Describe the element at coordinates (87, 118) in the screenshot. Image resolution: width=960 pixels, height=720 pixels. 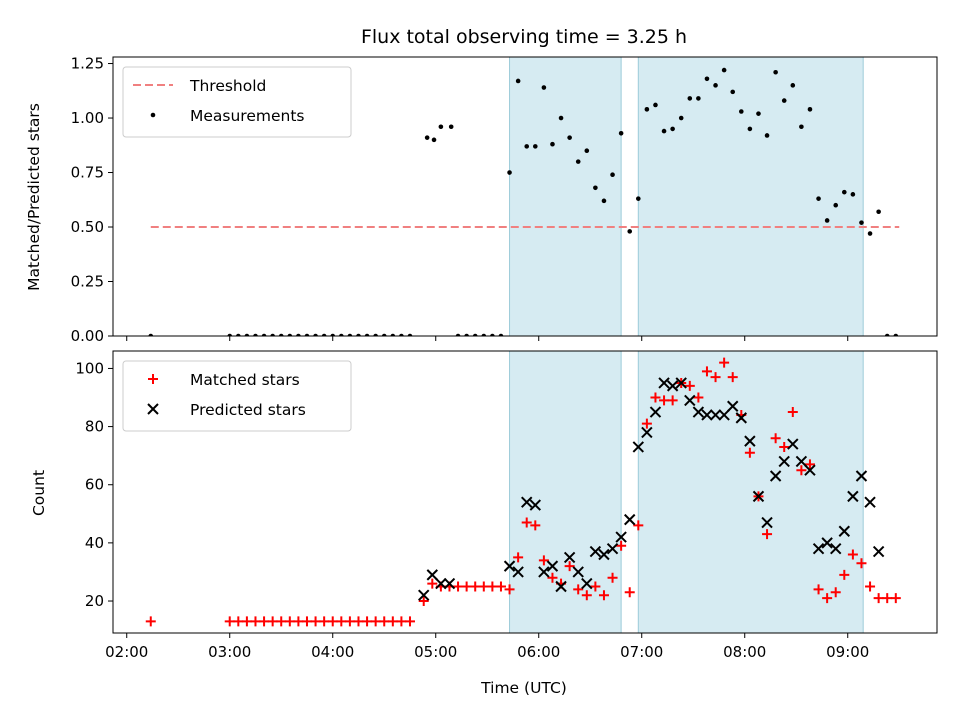
I see `y-tick-label: 1.00` at that location.